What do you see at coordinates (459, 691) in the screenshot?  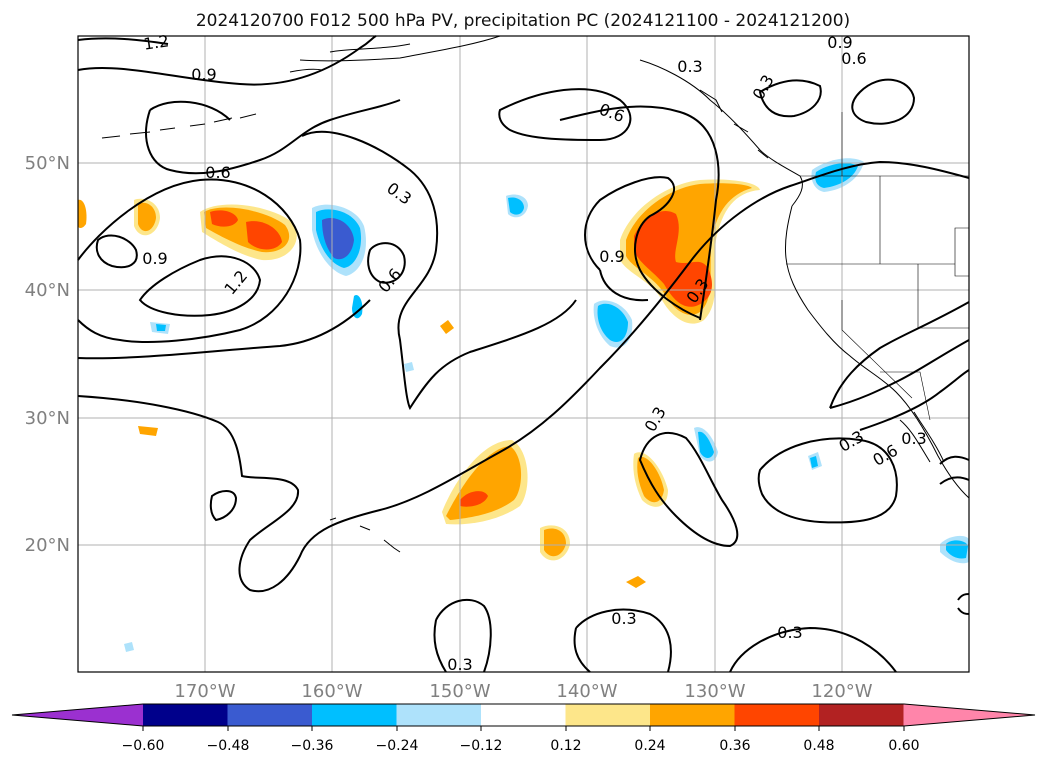 I see `lon-label: 150°W` at bounding box center [459, 691].